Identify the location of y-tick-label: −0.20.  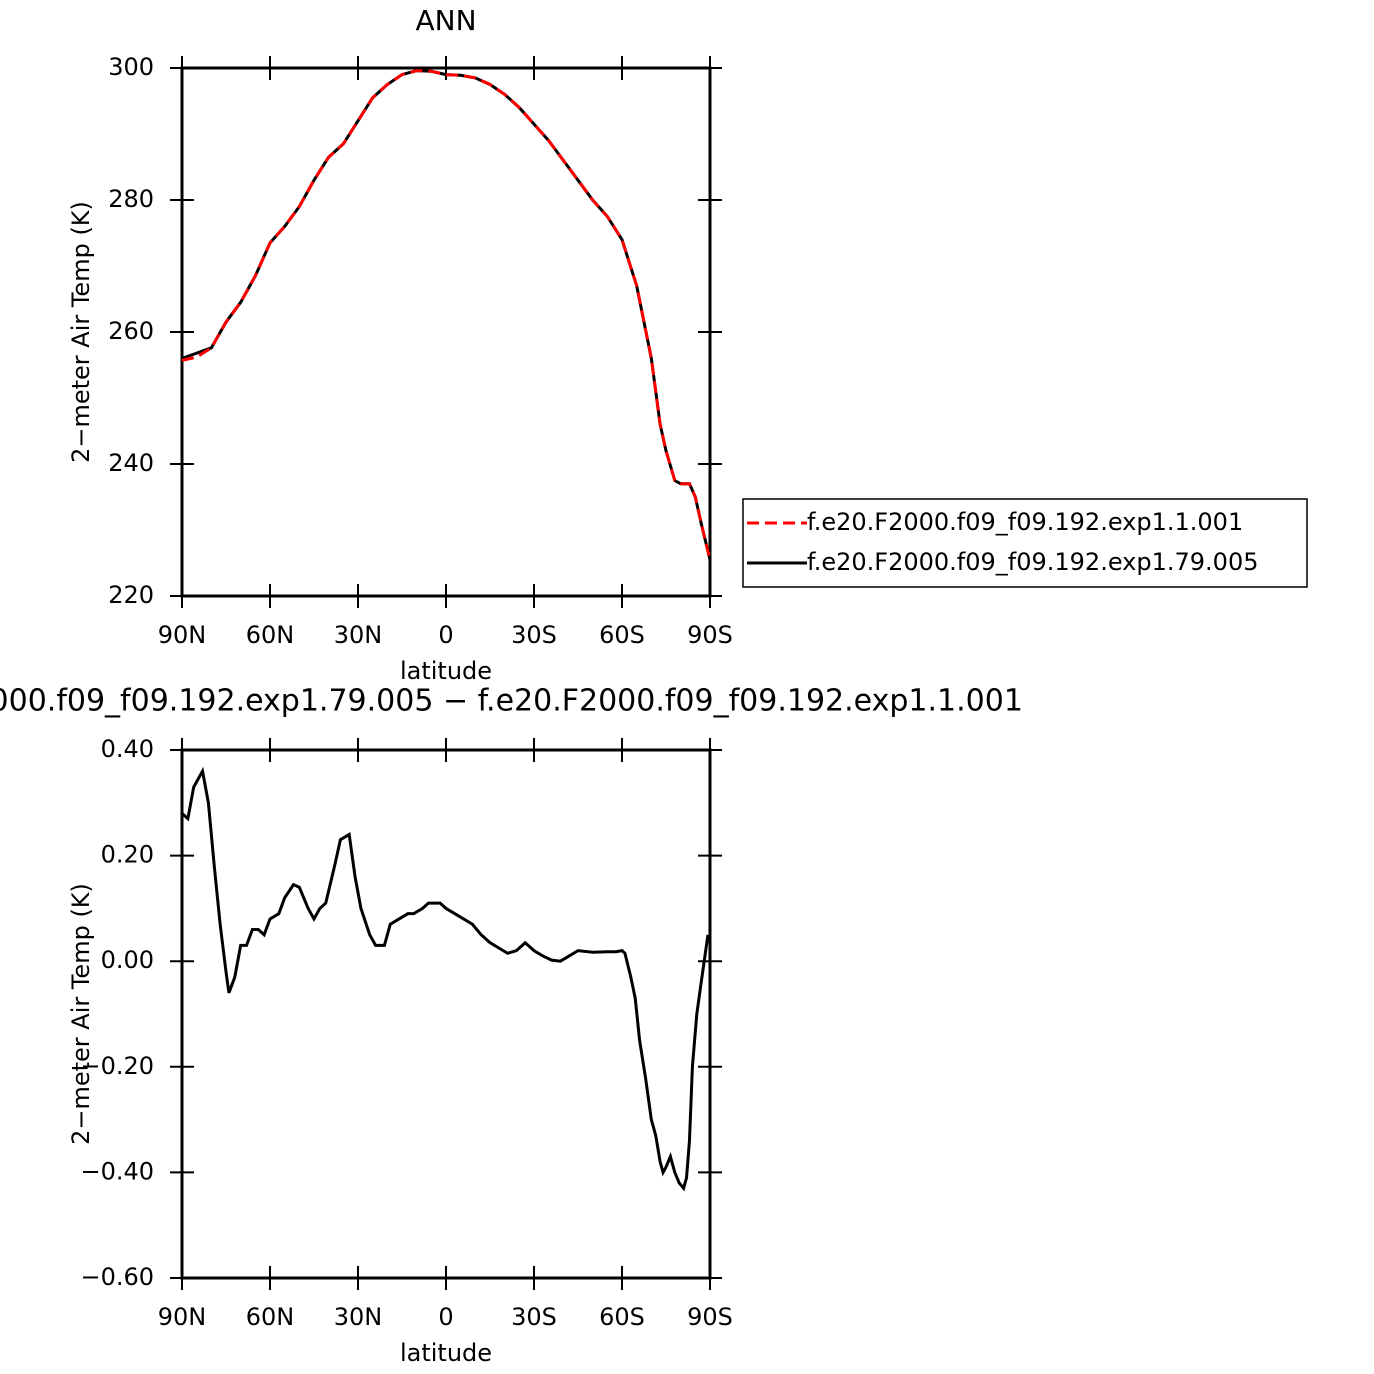
(117, 1066).